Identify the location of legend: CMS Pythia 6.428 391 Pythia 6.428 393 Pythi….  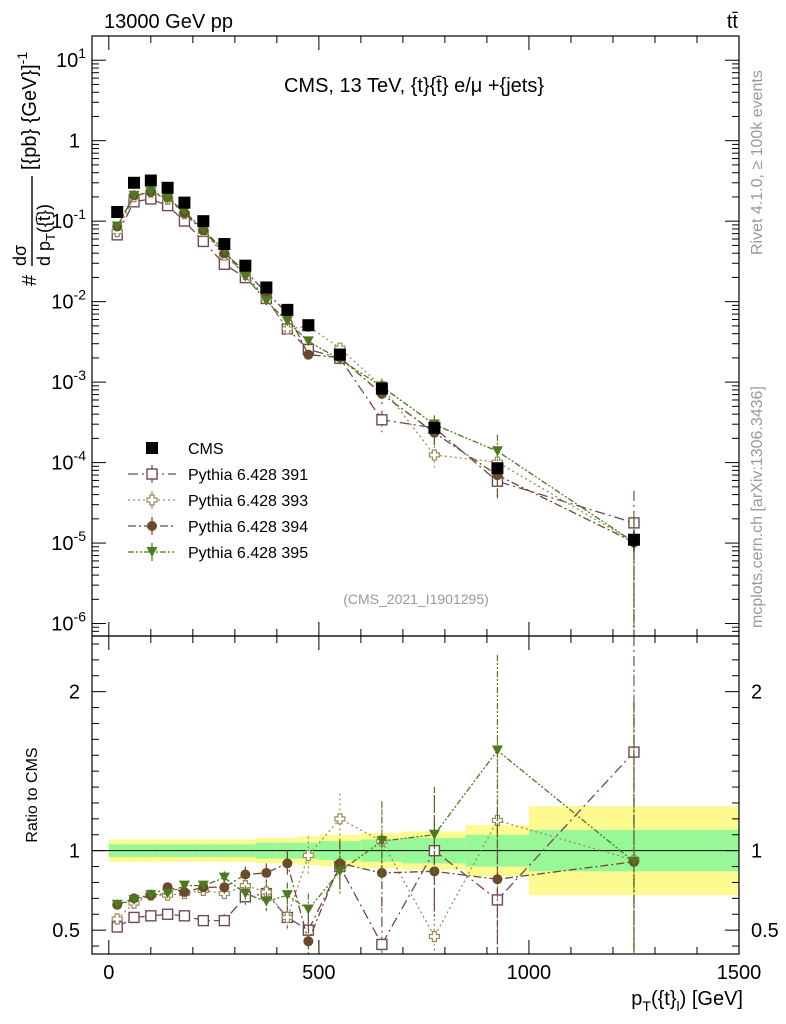
(218, 501).